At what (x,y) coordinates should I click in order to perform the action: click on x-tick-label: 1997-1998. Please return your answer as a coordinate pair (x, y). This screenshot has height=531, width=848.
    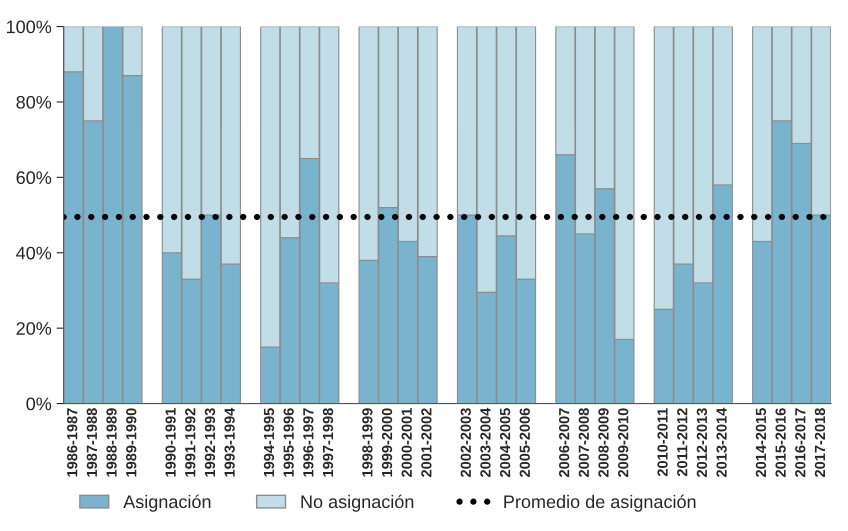
    Looking at the image, I should click on (328, 442).